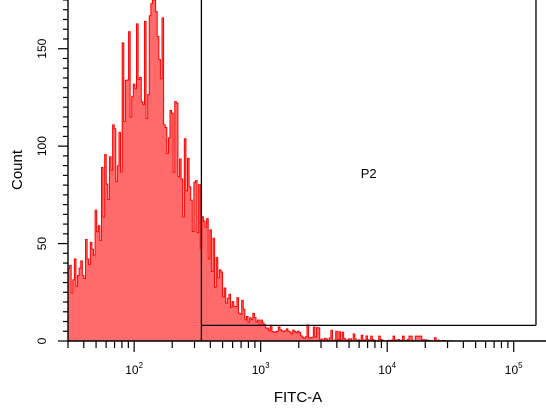 The height and width of the screenshot is (408, 546). Describe the element at coordinates (42, 48) in the screenshot. I see `y-tick-label: 150` at that location.